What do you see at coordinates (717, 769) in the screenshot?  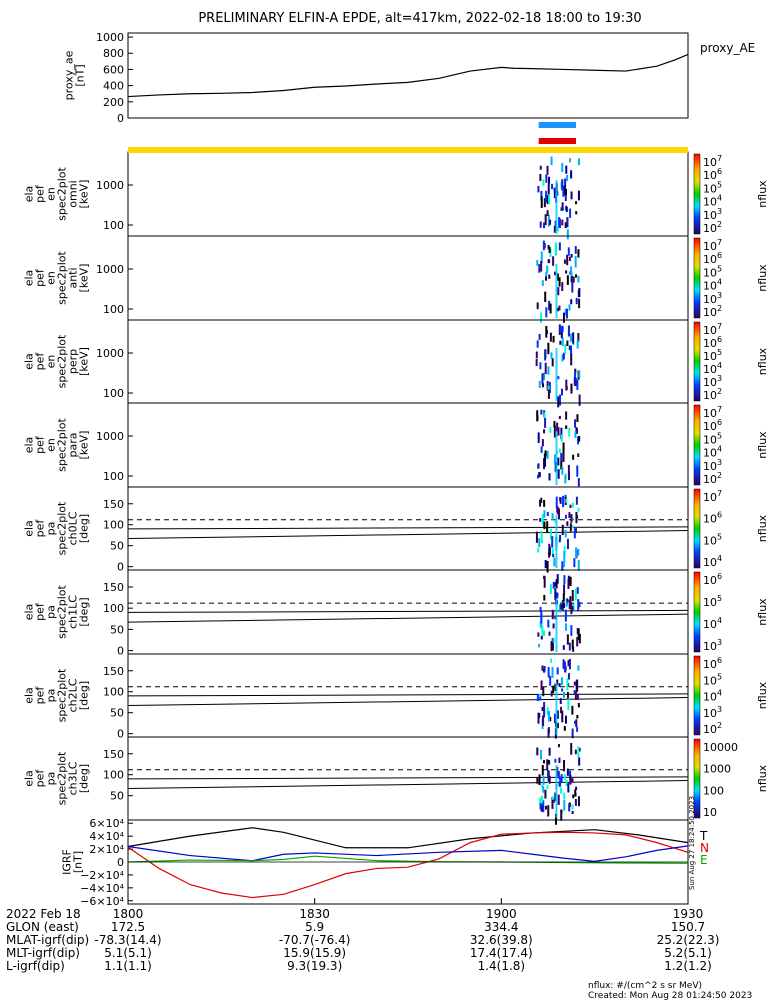 I see `colorbar-tick: 1000` at bounding box center [717, 769].